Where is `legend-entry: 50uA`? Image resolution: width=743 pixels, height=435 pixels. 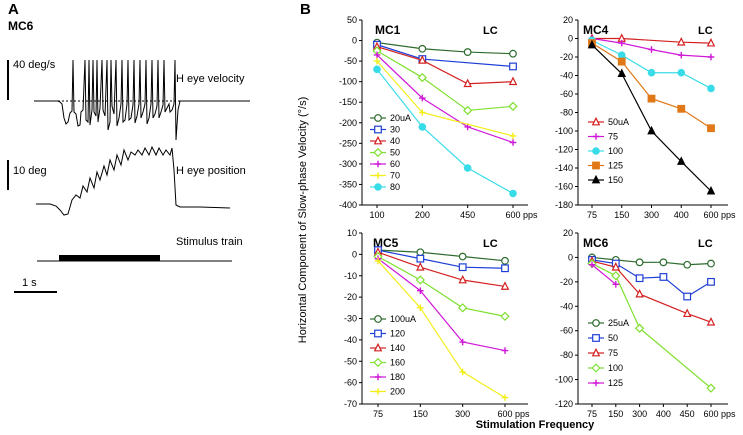
legend-entry: 50uA is located at coordinates (608, 121).